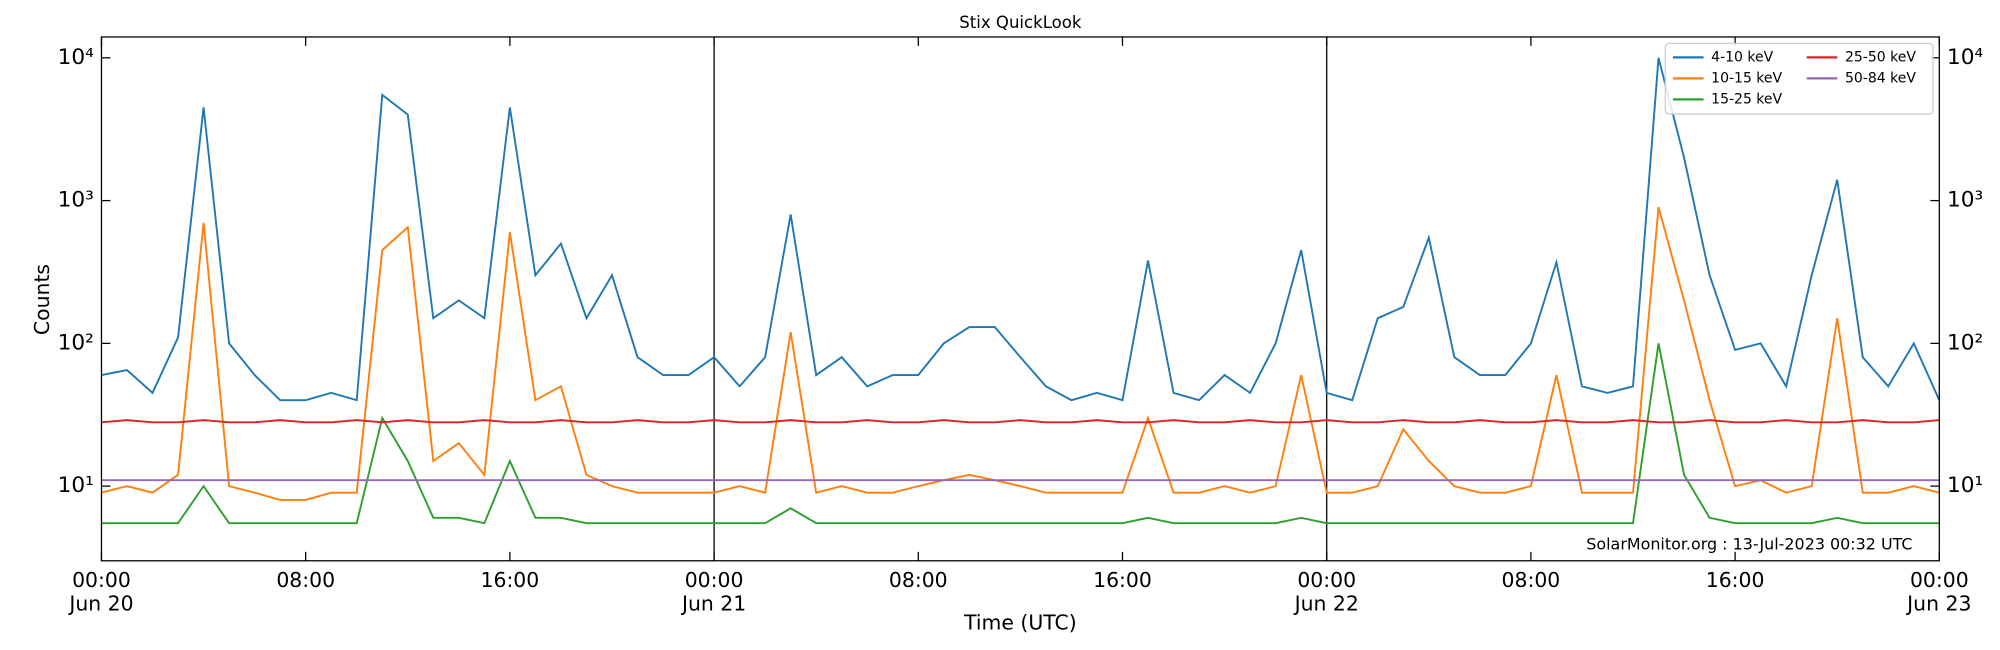 This screenshot has height=650, width=2000. Describe the element at coordinates (1965, 200) in the screenshot. I see `y-tick-label-right: 10³` at that location.